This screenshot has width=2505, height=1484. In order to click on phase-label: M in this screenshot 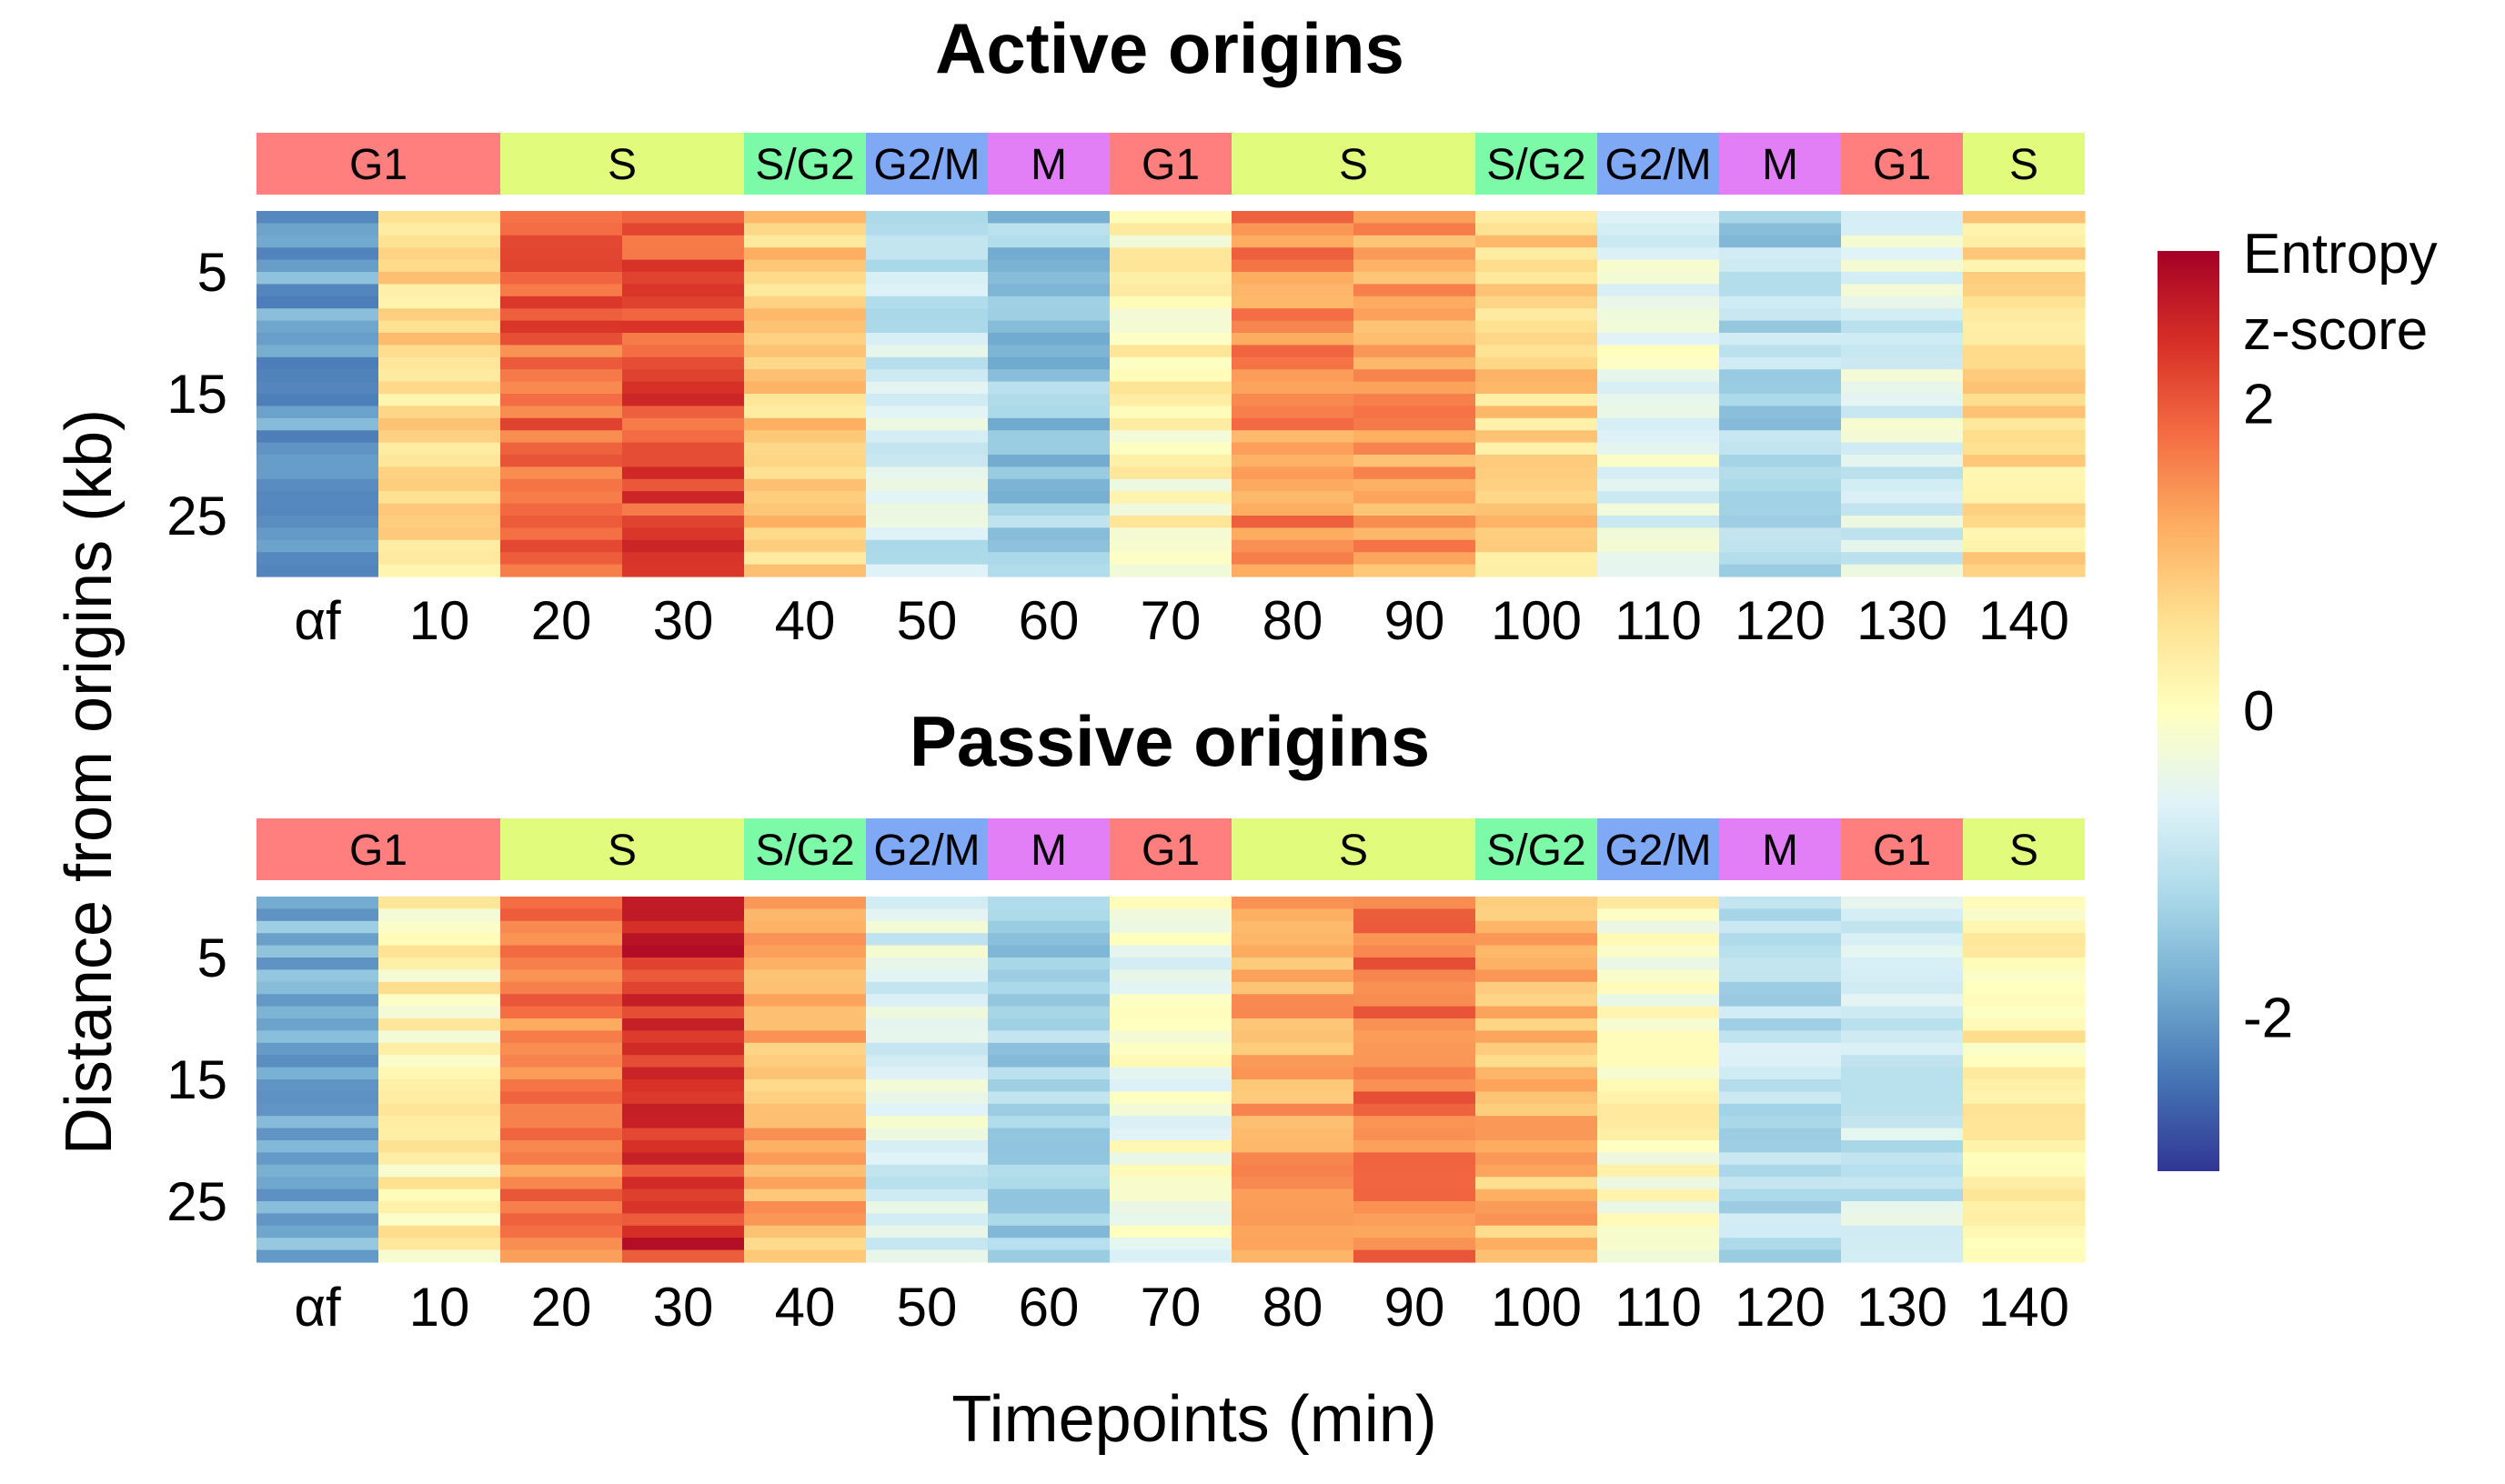, I will do `click(1780, 851)`.